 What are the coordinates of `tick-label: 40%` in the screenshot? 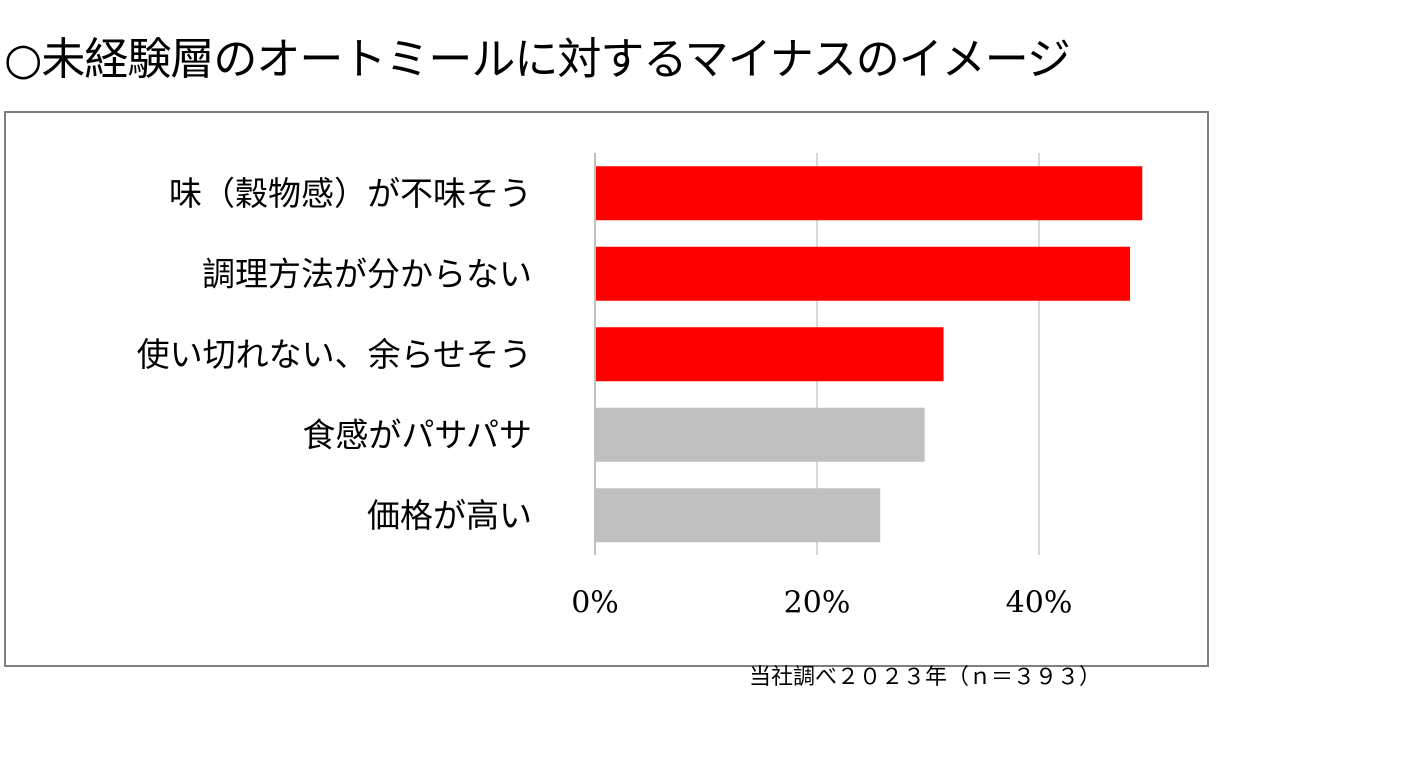 It's located at (1039, 603).